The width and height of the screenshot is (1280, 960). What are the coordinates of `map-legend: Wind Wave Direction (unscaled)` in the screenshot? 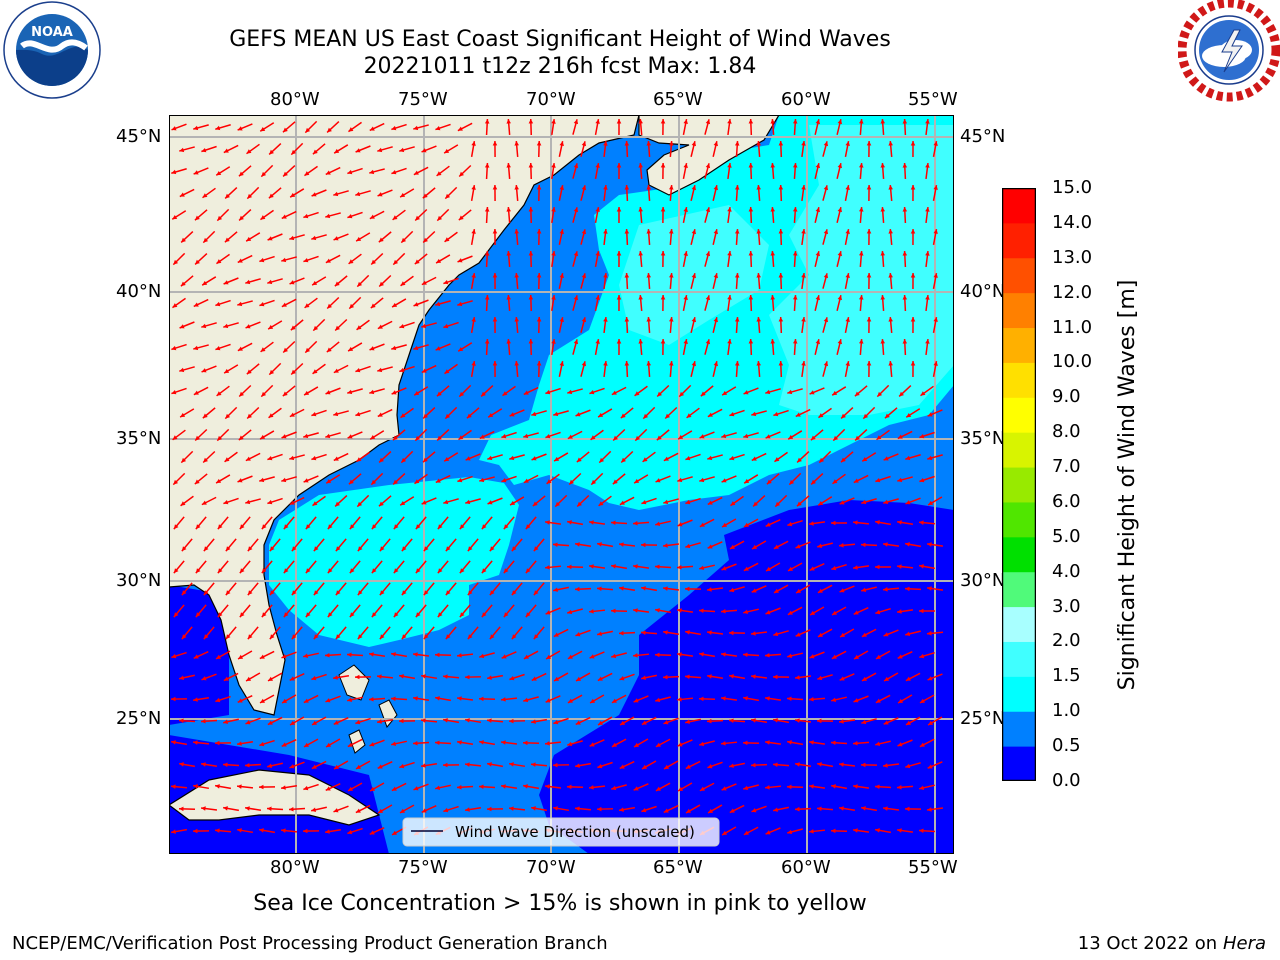 It's located at (561, 832).